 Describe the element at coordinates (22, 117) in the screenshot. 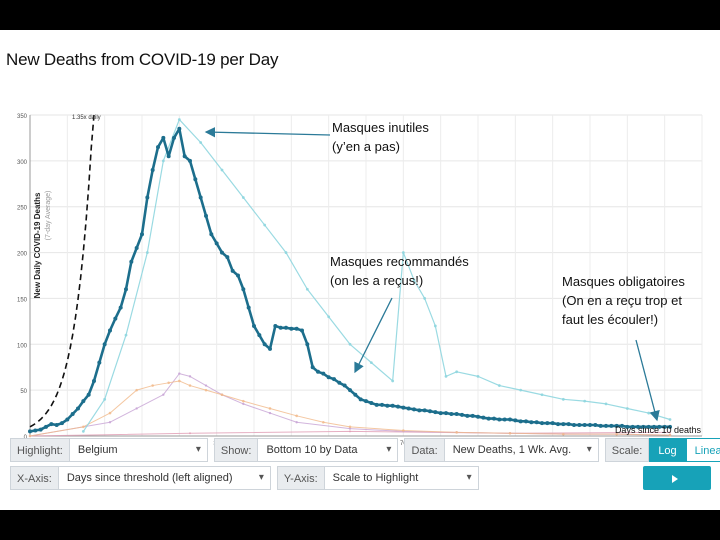

I see `y-tick-label: 350` at that location.